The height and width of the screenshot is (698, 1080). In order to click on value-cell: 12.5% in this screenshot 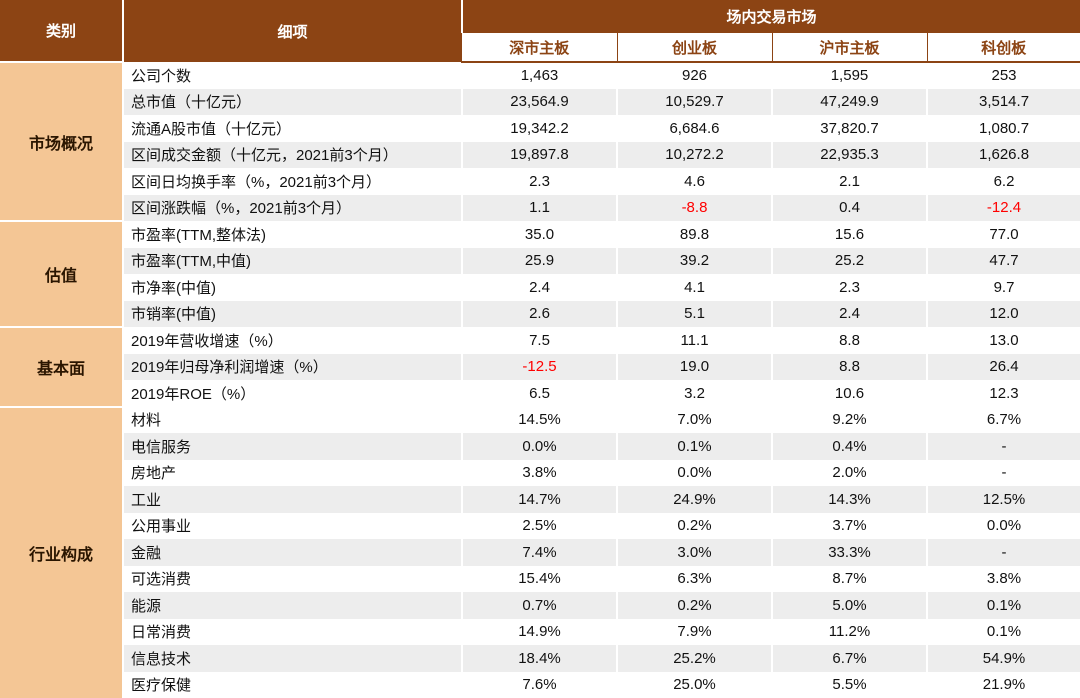, I will do `click(1002, 499)`.